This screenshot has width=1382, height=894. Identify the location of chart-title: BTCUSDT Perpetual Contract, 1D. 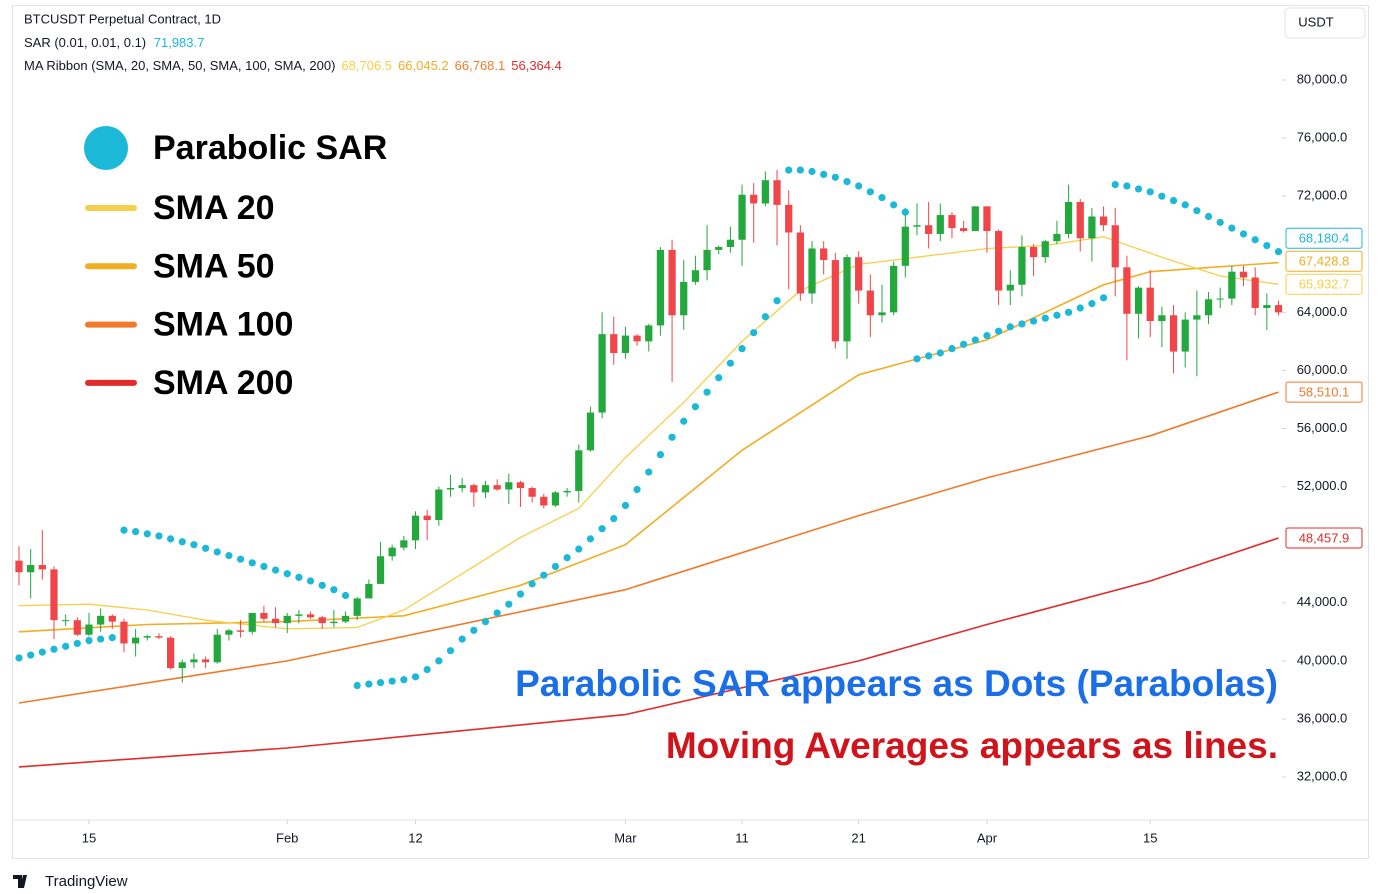
(122, 18).